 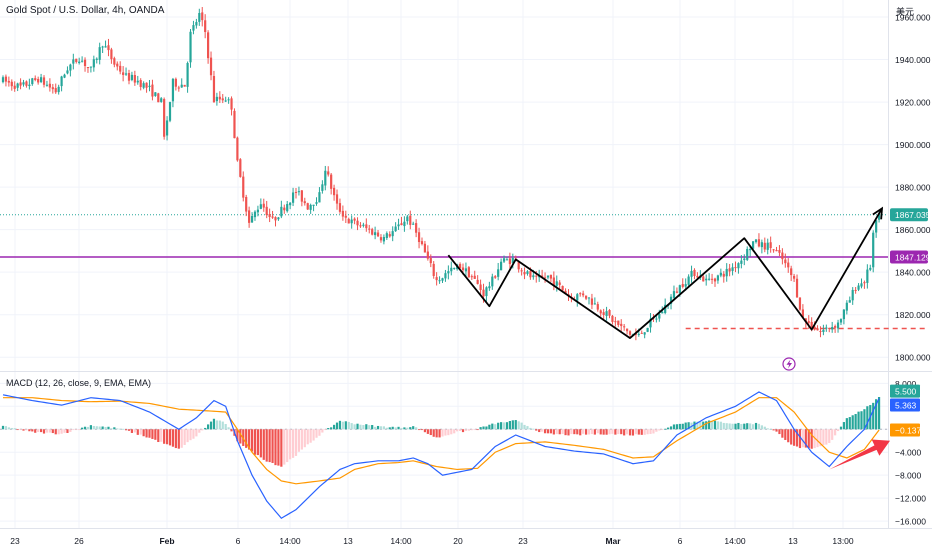 What do you see at coordinates (908, 453) in the screenshot?
I see `macd-tick-label: −4.000` at bounding box center [908, 453].